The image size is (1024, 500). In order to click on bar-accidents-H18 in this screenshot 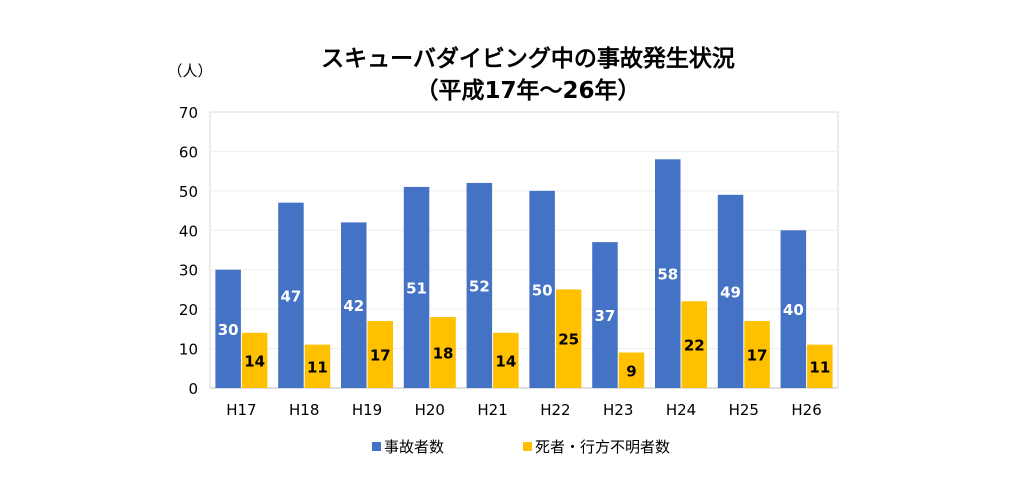, I will do `click(291, 295)`.